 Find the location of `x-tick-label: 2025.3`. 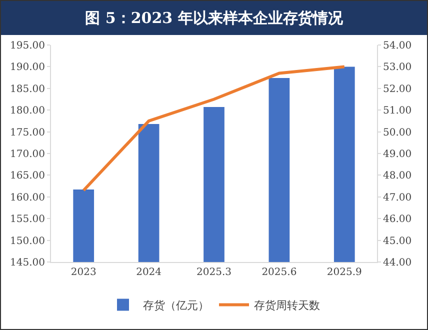

x-tick-label: 2025.3 is located at coordinates (214, 272).